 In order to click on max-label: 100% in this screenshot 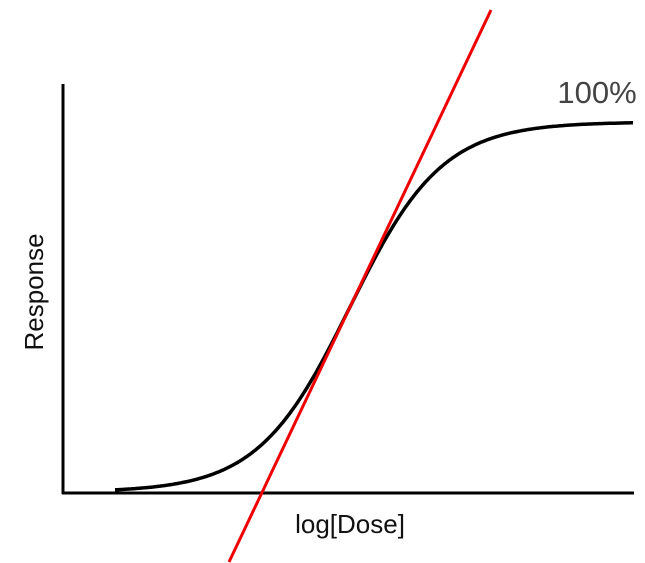, I will do `click(596, 92)`.